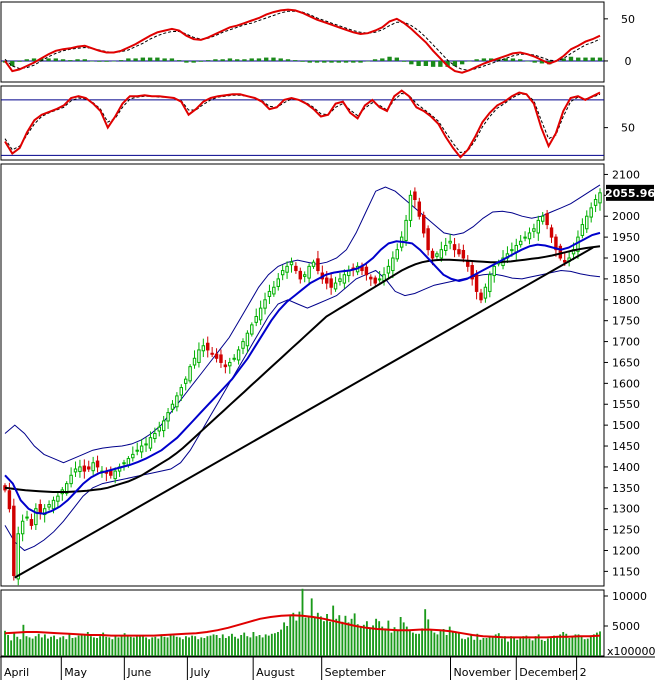 The height and width of the screenshot is (680, 655). Describe the element at coordinates (628, 128) in the screenshot. I see `rsi-tick-label: 50` at that location.